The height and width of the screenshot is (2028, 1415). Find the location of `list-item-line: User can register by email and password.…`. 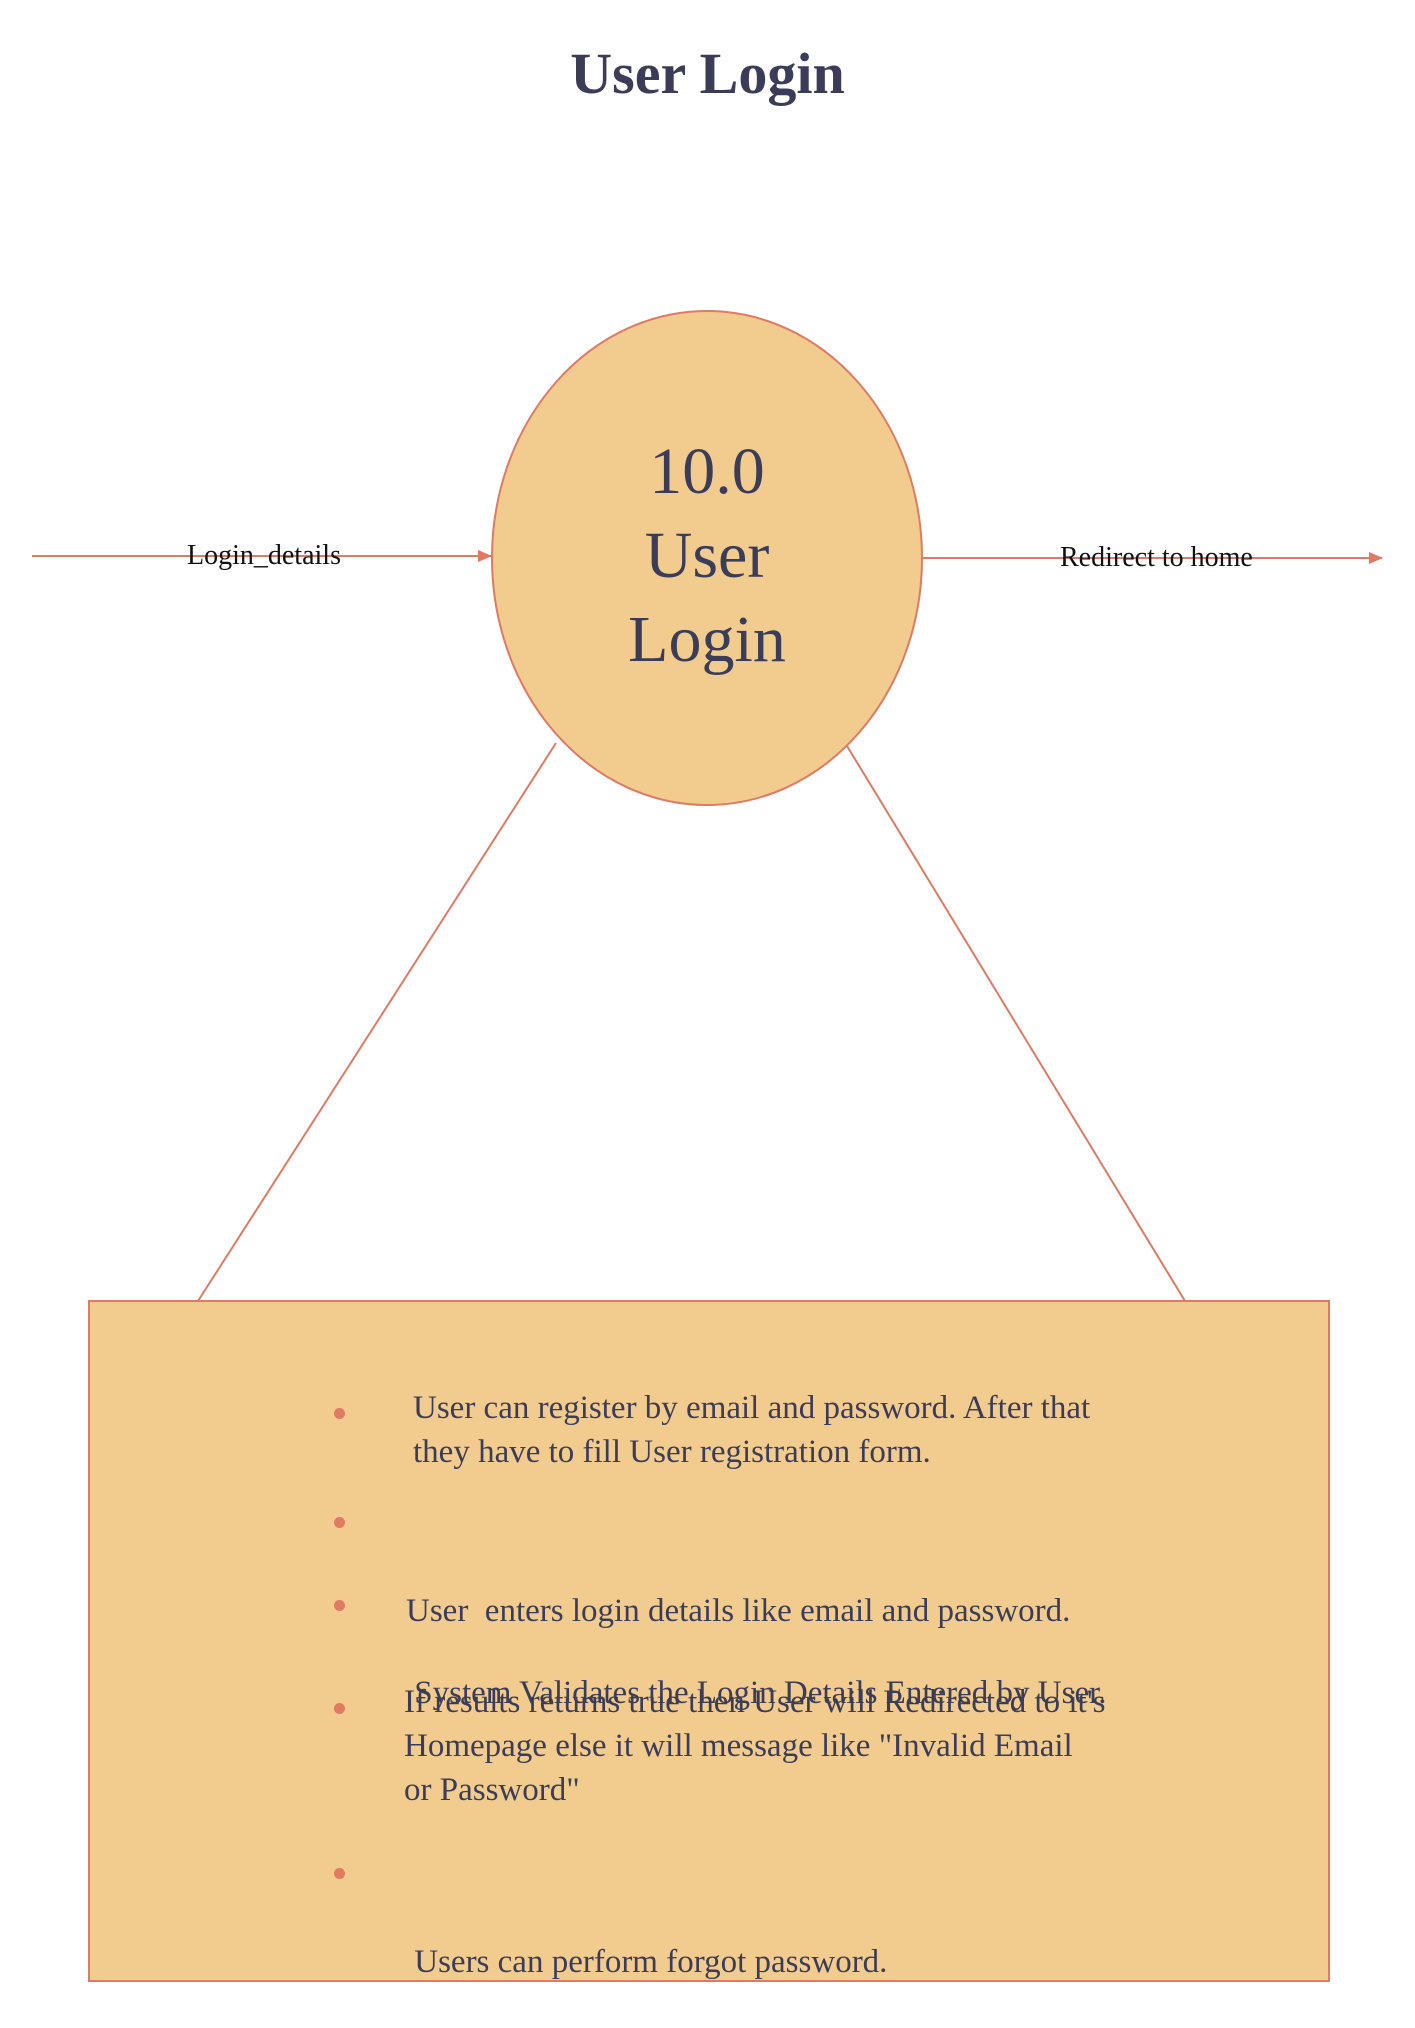

list-item-line: User can register by email and password.… is located at coordinates (752, 1408).